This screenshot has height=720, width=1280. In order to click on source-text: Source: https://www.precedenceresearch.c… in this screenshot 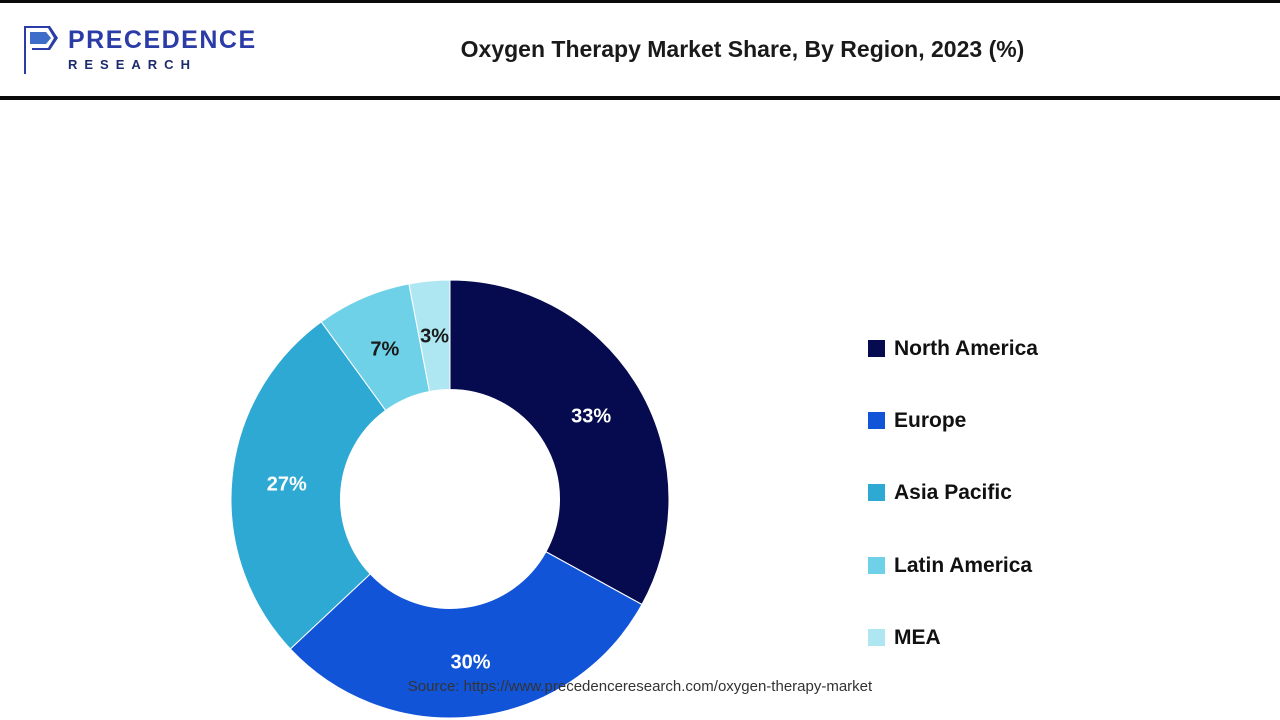, I will do `click(640, 686)`.